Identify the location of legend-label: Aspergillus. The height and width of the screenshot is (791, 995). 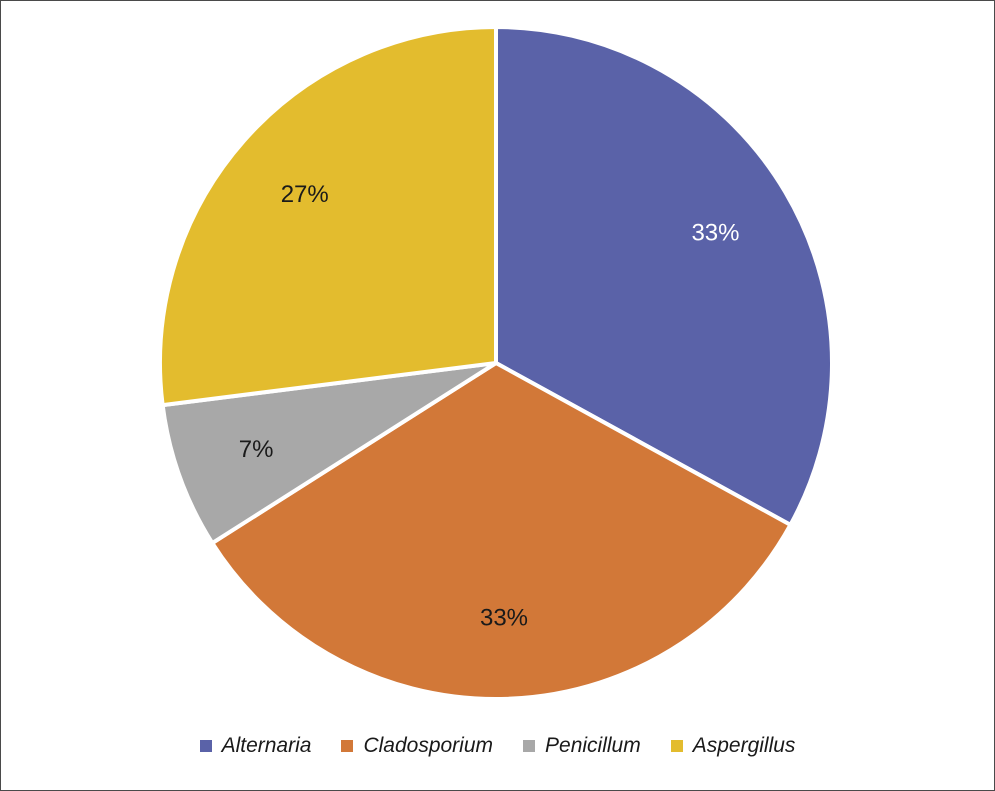
(744, 745).